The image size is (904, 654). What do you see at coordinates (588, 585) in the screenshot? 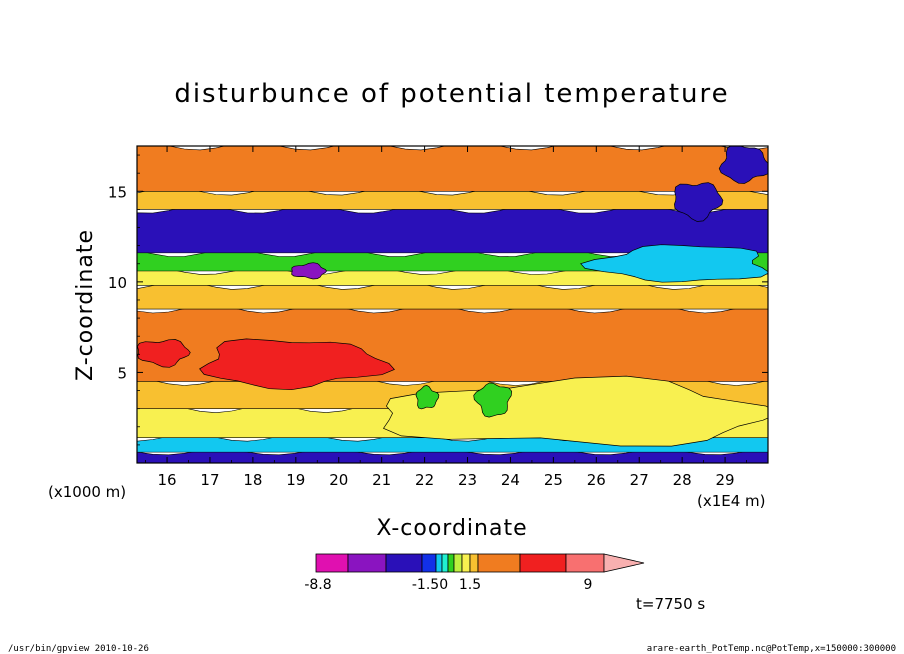
I see `colorbar-label: 9` at bounding box center [588, 585].